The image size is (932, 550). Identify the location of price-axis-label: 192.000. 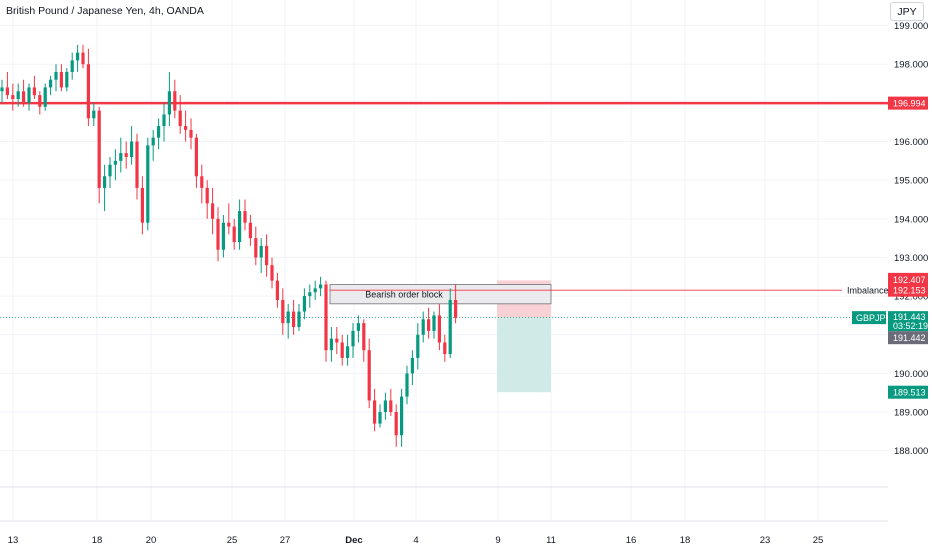
(911, 297).